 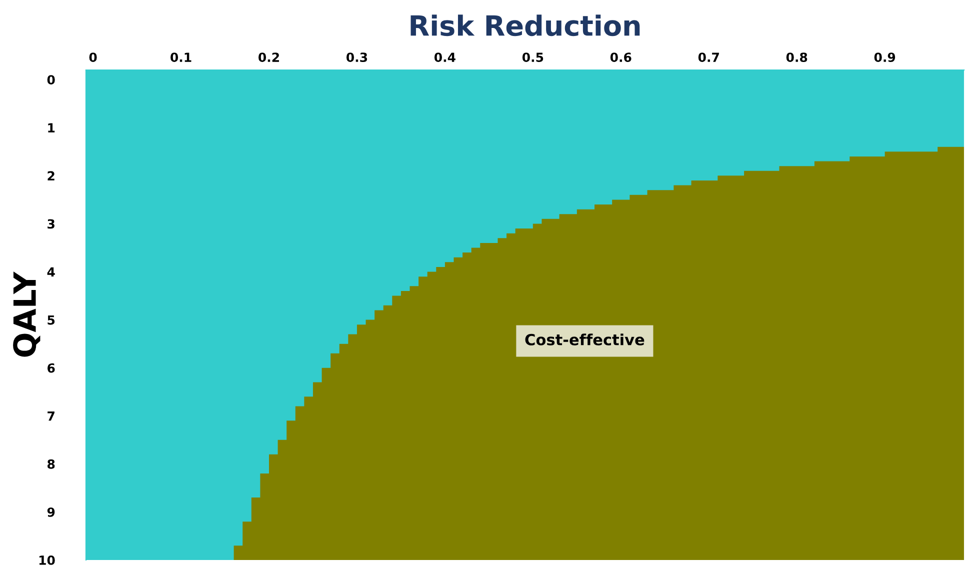 What do you see at coordinates (525, 25) in the screenshot?
I see `x-axis-title: Risk Reduction` at bounding box center [525, 25].